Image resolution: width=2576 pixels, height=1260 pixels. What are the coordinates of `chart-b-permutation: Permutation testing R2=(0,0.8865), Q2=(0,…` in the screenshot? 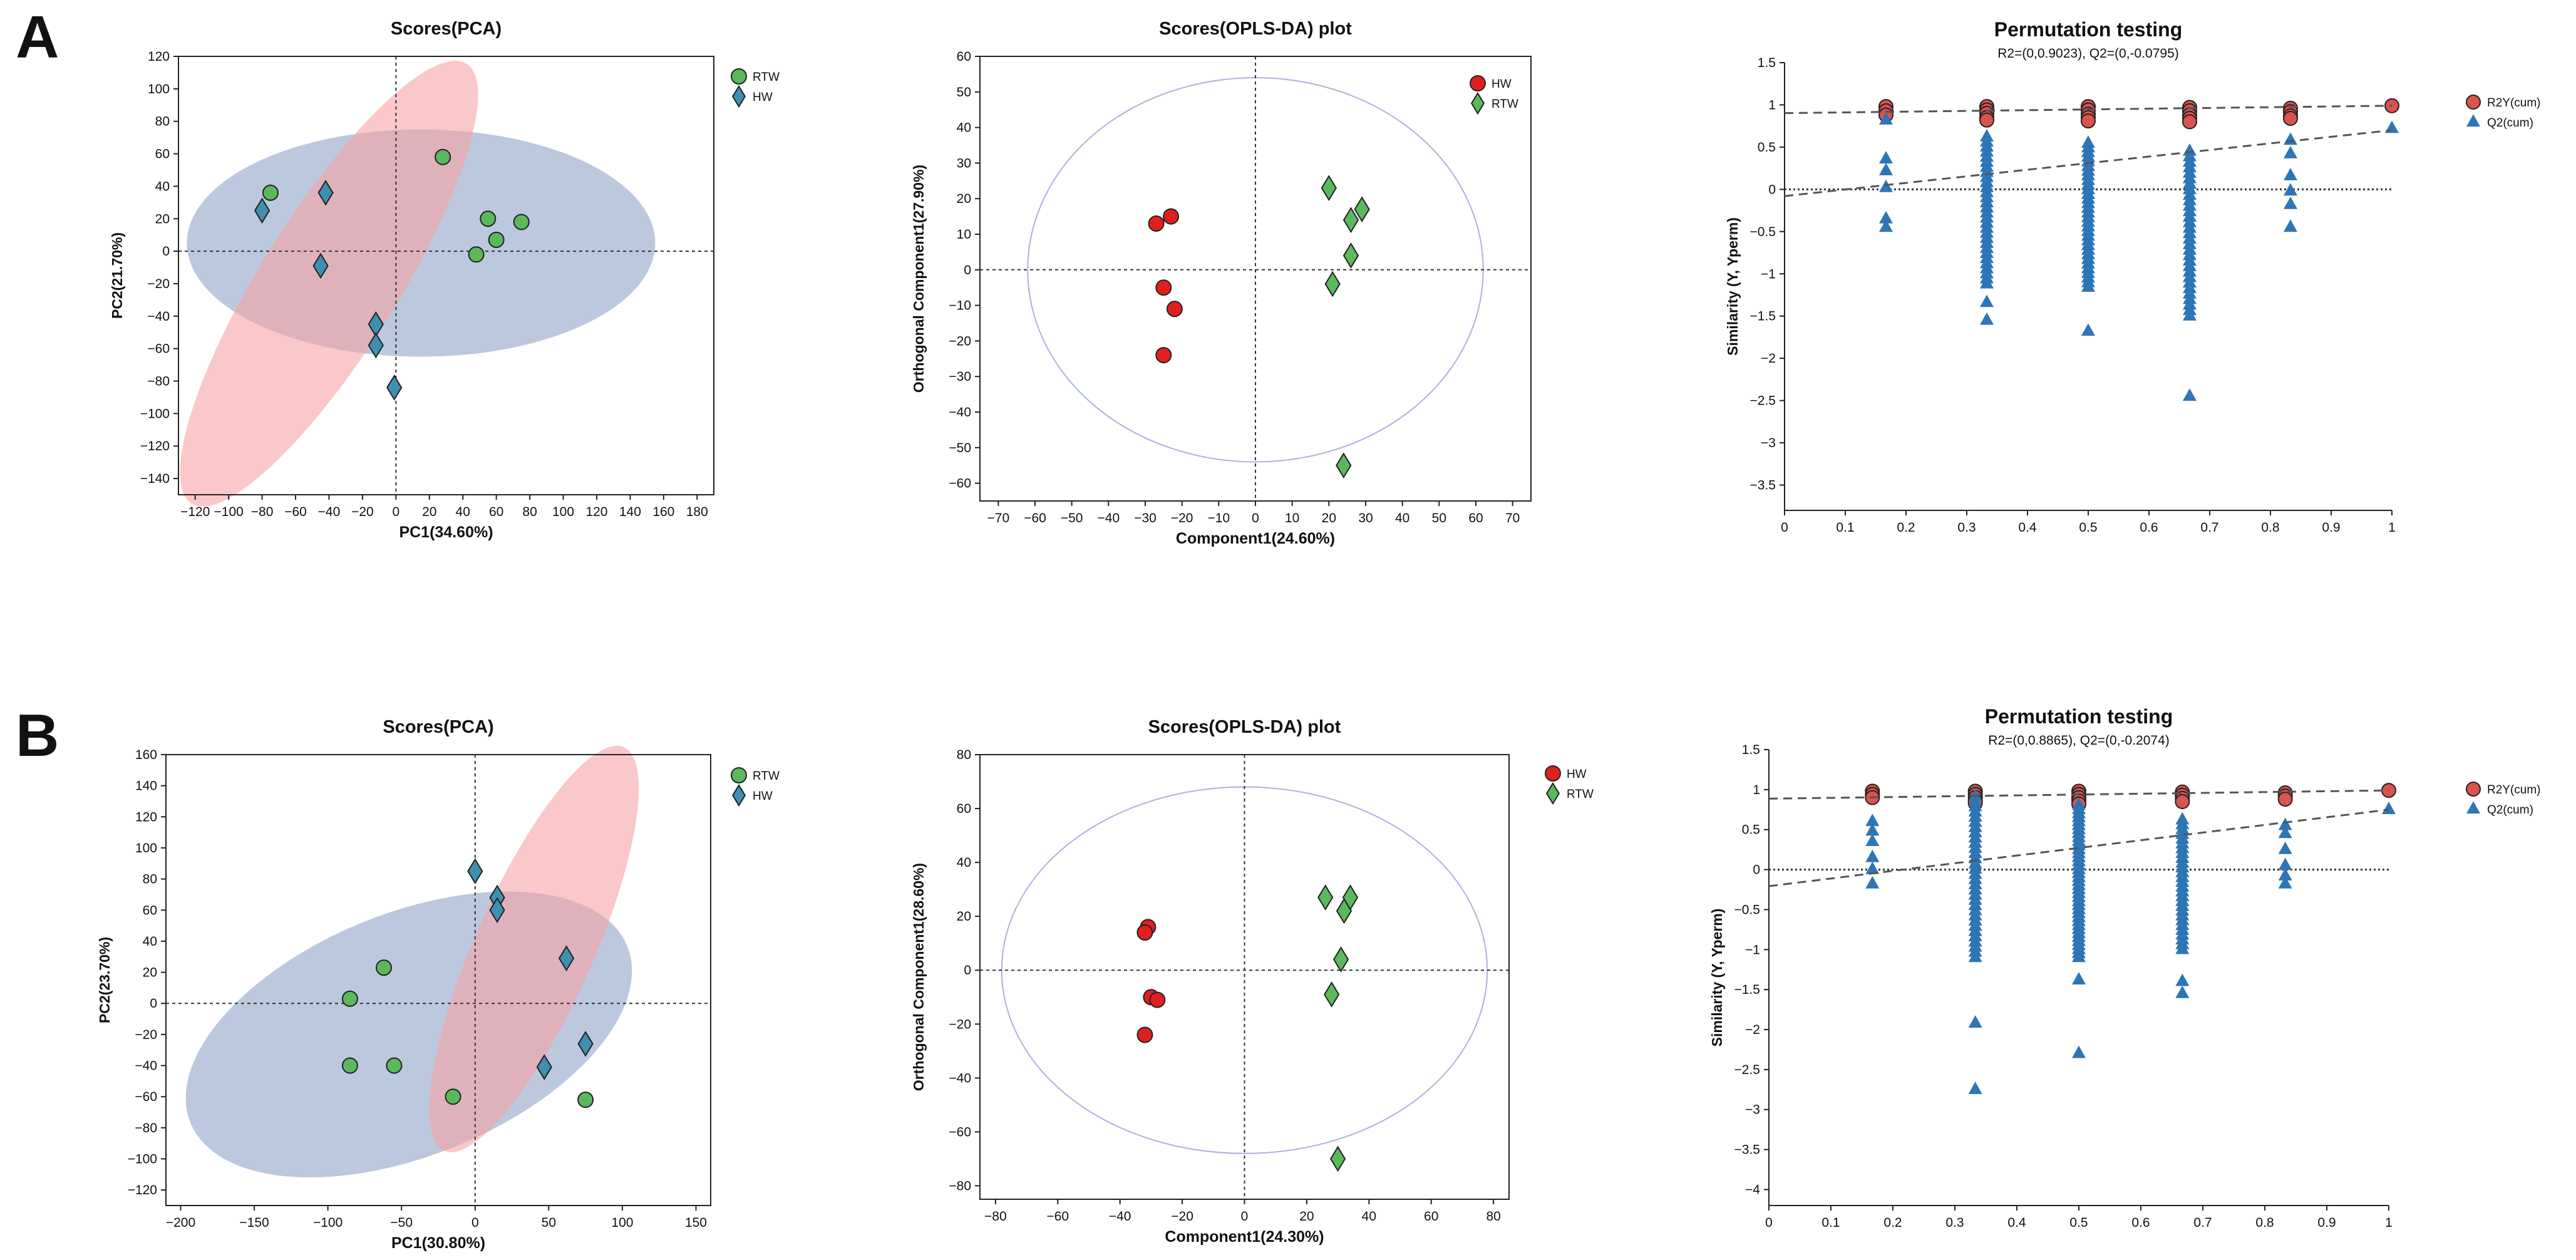 It's located at (2125, 968).